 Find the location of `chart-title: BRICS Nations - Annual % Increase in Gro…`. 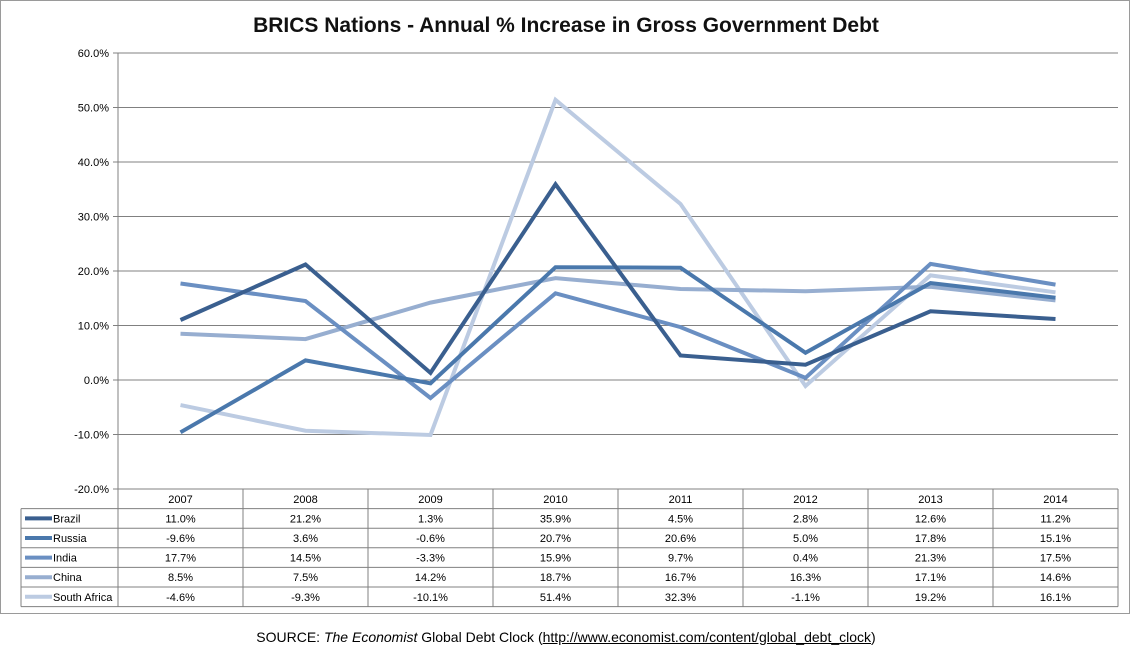

chart-title: BRICS Nations - Annual % Increase in Gro… is located at coordinates (566, 25).